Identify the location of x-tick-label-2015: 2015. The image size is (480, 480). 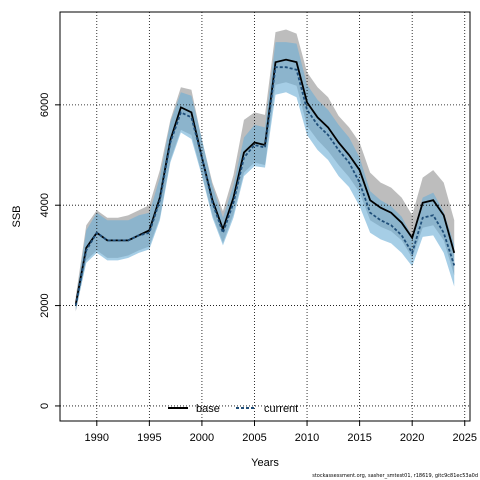
(359, 438).